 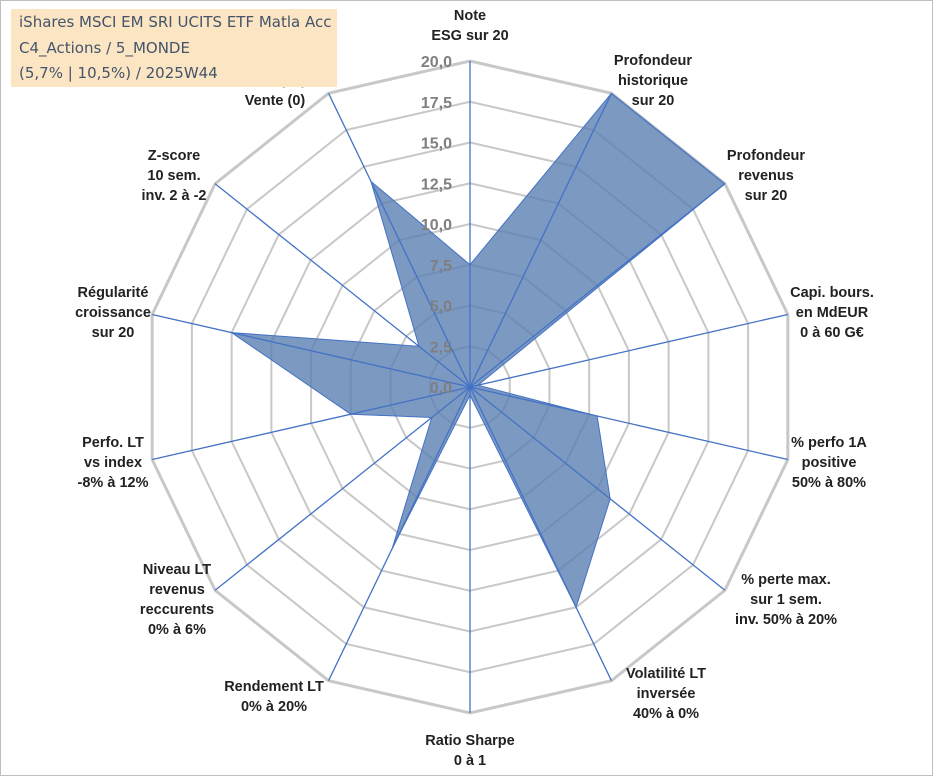 I want to click on axis-label-3: Capi. bours. en MdEUR 0 à 60 G€, so click(x=832, y=313).